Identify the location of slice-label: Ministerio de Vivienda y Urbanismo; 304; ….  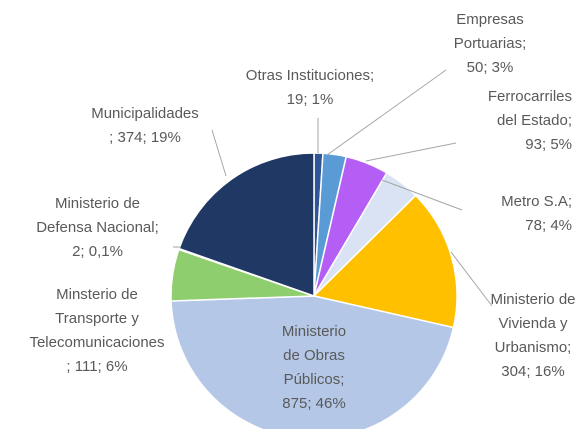
(533, 336).